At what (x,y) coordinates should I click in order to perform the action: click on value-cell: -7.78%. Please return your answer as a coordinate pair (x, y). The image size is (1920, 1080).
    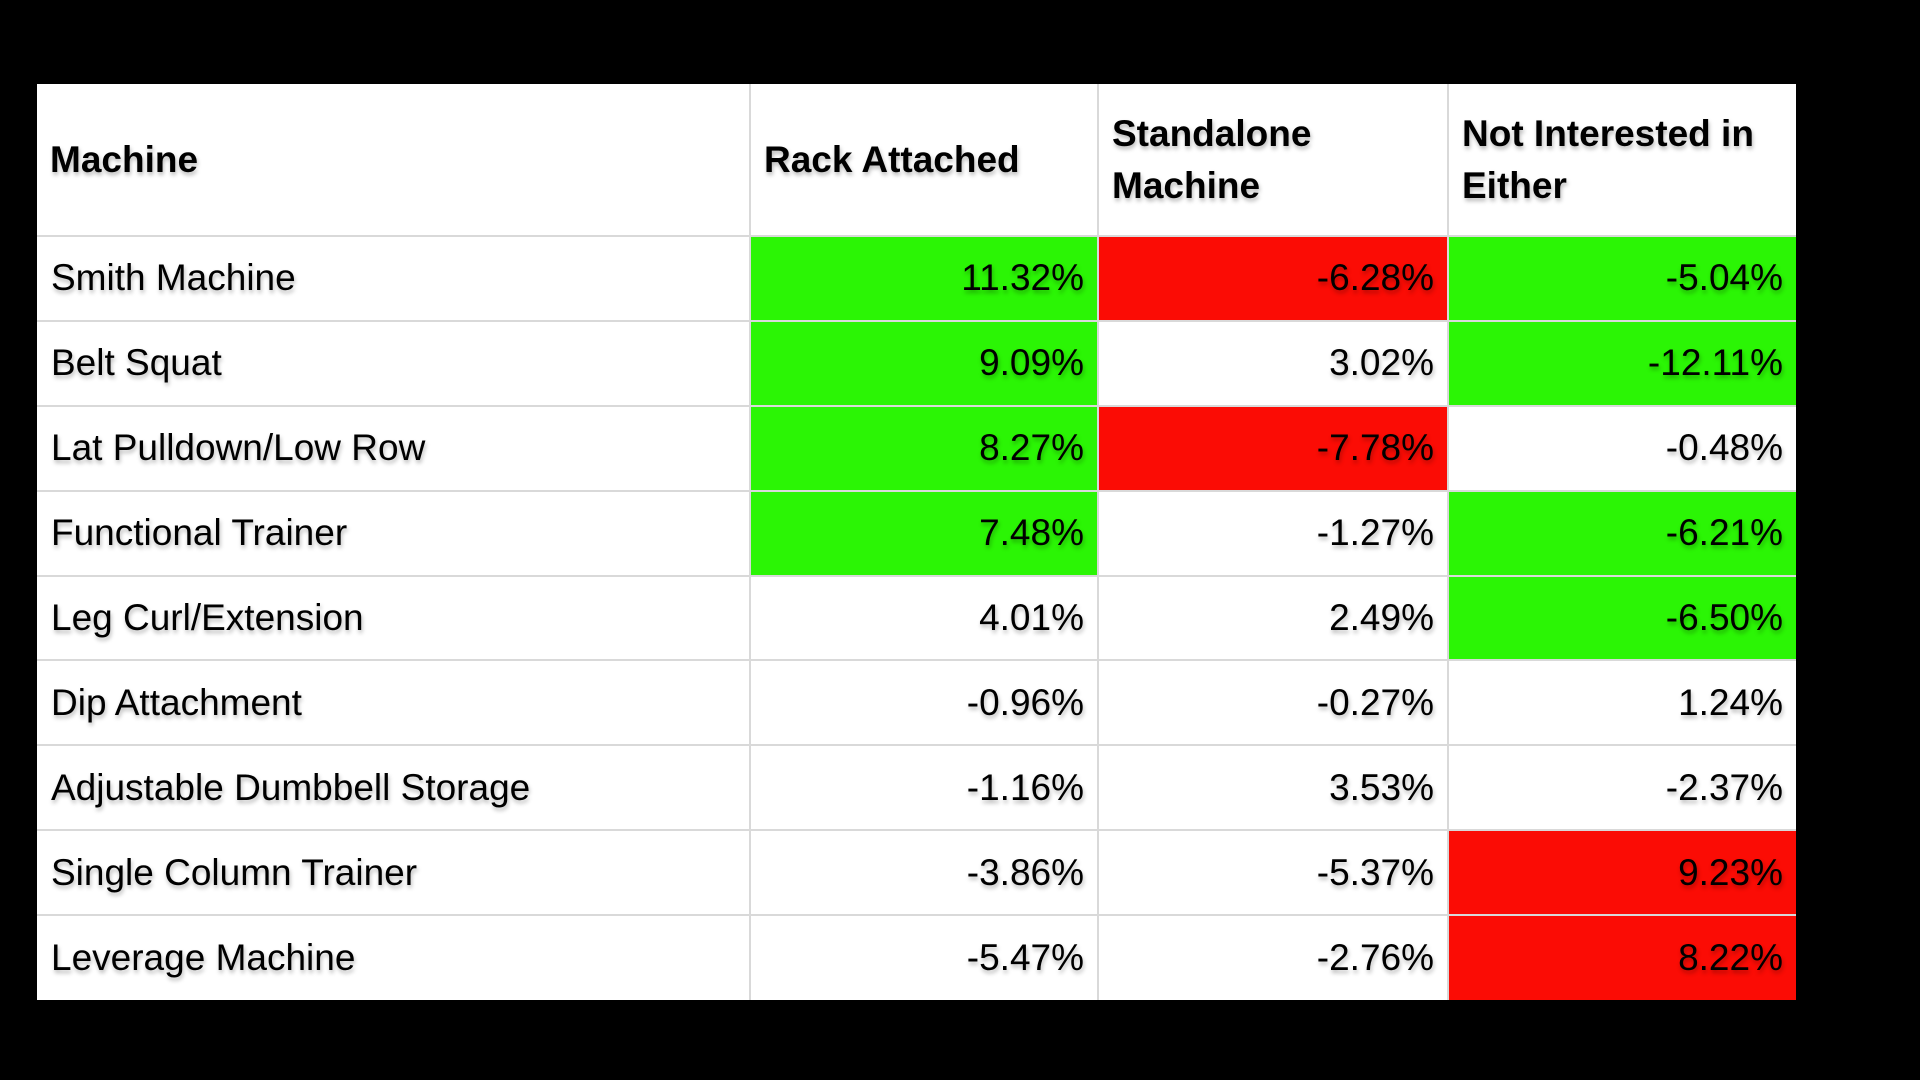
    Looking at the image, I should click on (1273, 448).